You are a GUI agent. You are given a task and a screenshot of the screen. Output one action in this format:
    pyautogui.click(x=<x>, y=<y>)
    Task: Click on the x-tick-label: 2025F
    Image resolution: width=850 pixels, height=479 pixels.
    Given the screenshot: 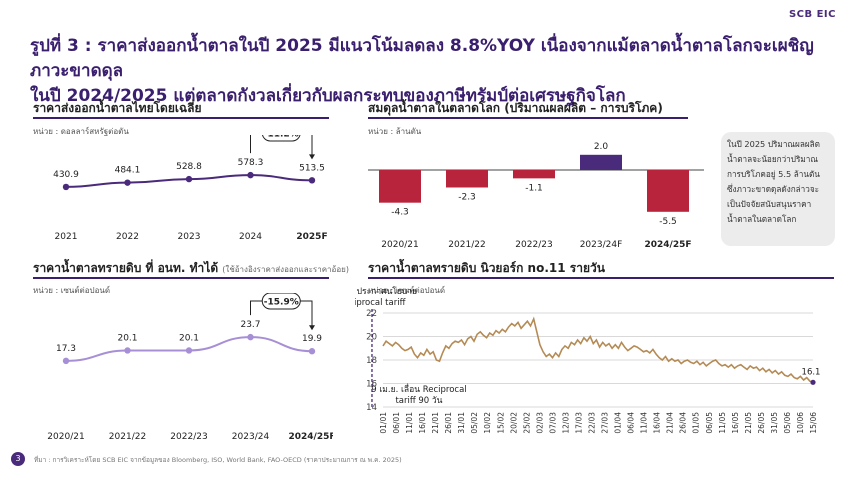 What is the action you would take?
    pyautogui.click(x=311, y=237)
    